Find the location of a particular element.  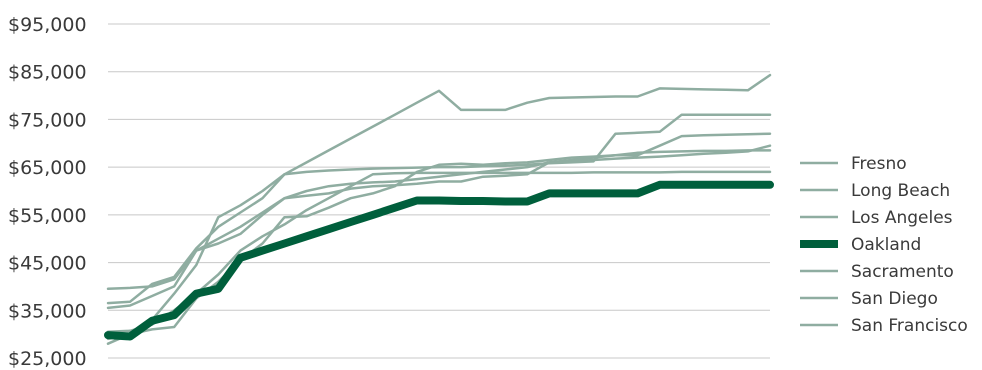

y-tick-label: $95,000 is located at coordinates (47, 25).